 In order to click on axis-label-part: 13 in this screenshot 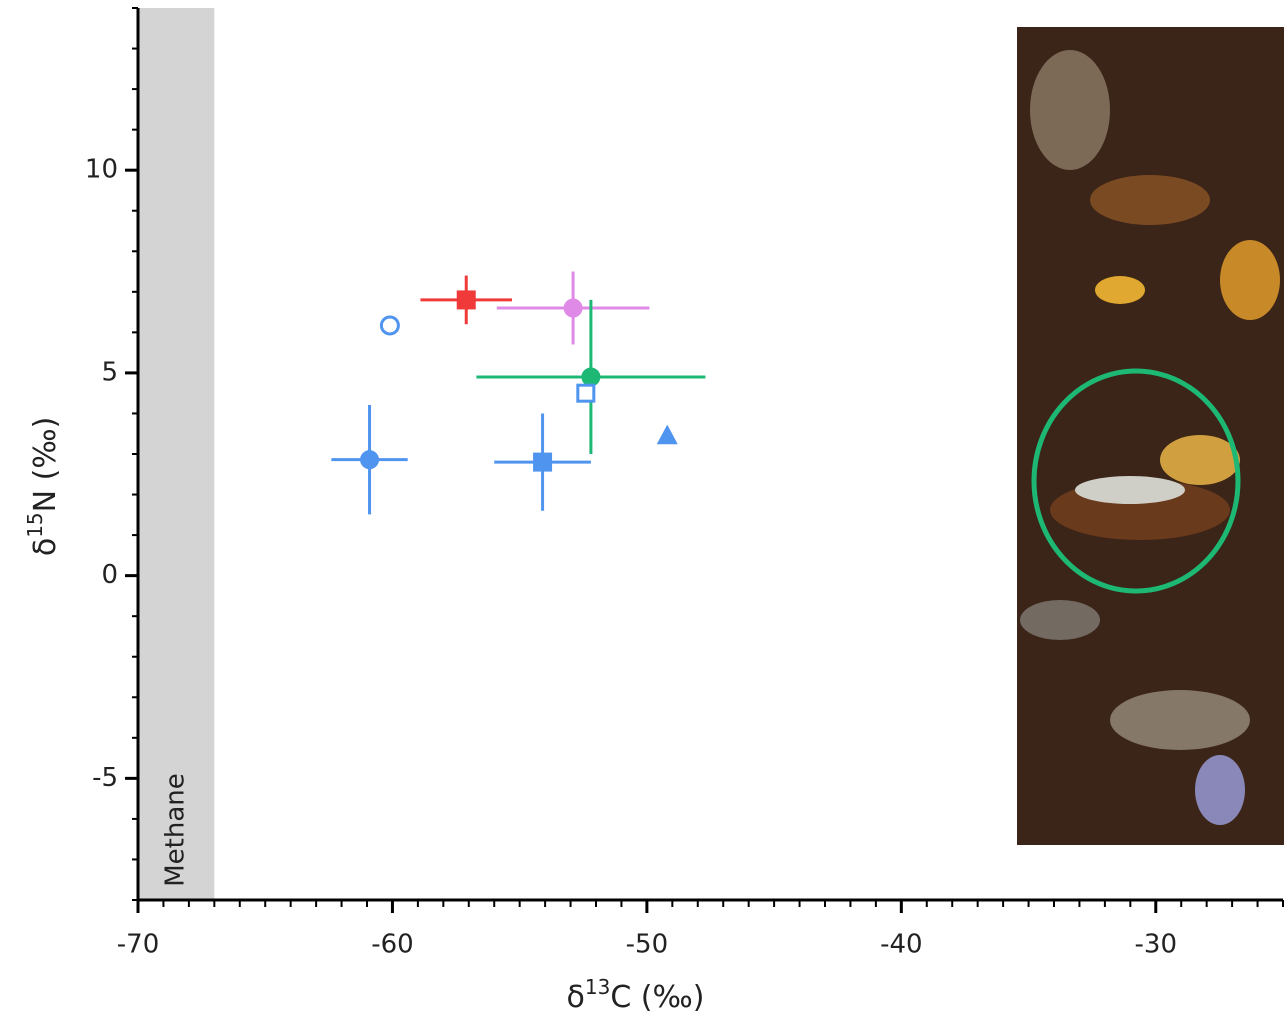, I will do `click(597, 987)`.